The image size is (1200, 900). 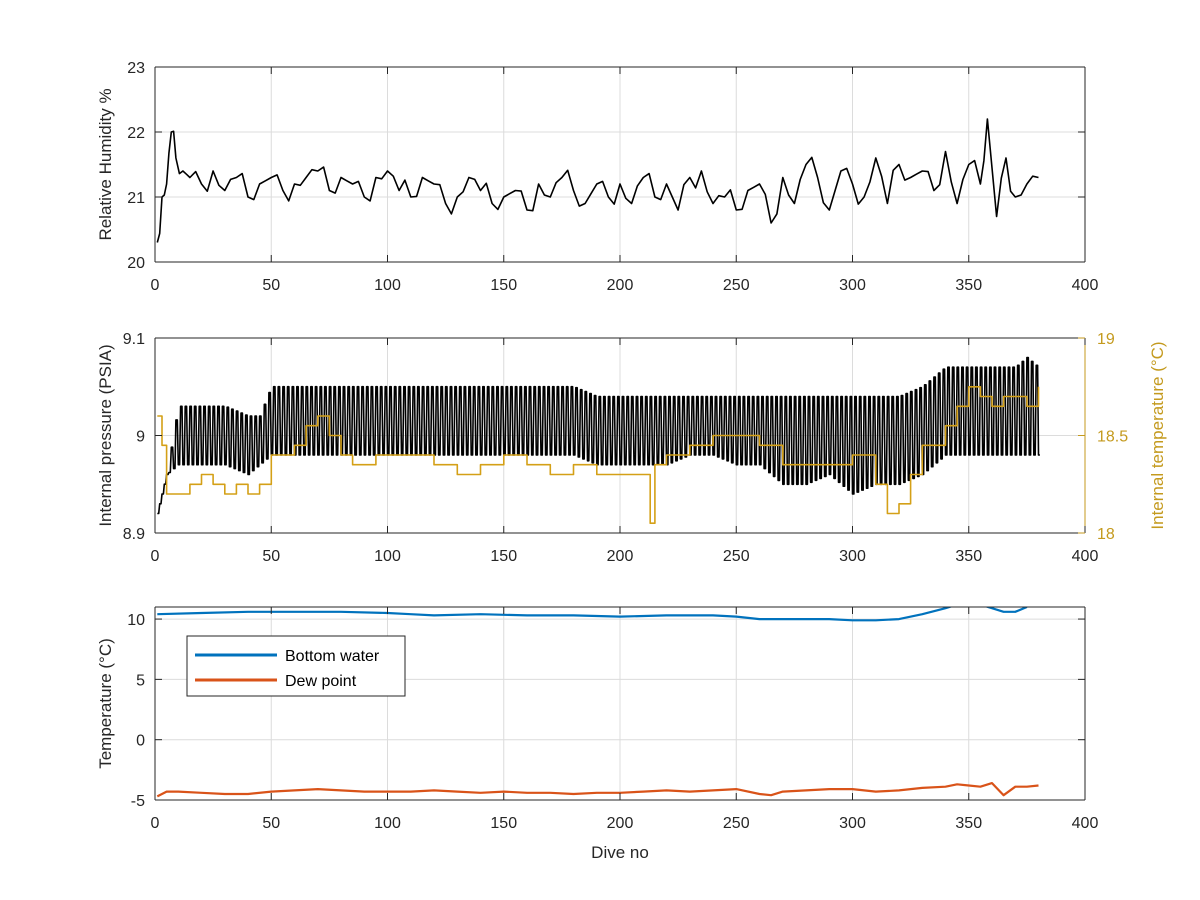 What do you see at coordinates (136, 68) in the screenshot?
I see `y-tick-label: 23` at bounding box center [136, 68].